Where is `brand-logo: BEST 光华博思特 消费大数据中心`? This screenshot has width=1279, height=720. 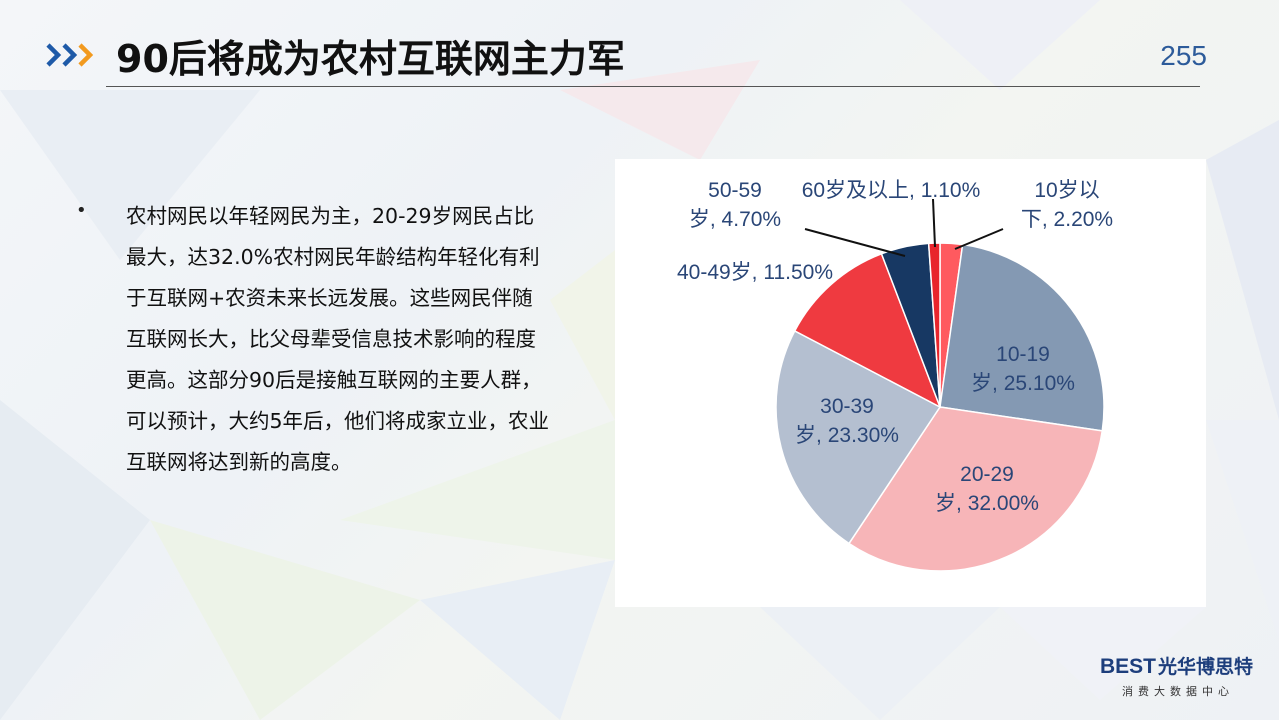
brand-logo: BEST 光华博思特 消费大数据中心 is located at coordinates (1176, 675).